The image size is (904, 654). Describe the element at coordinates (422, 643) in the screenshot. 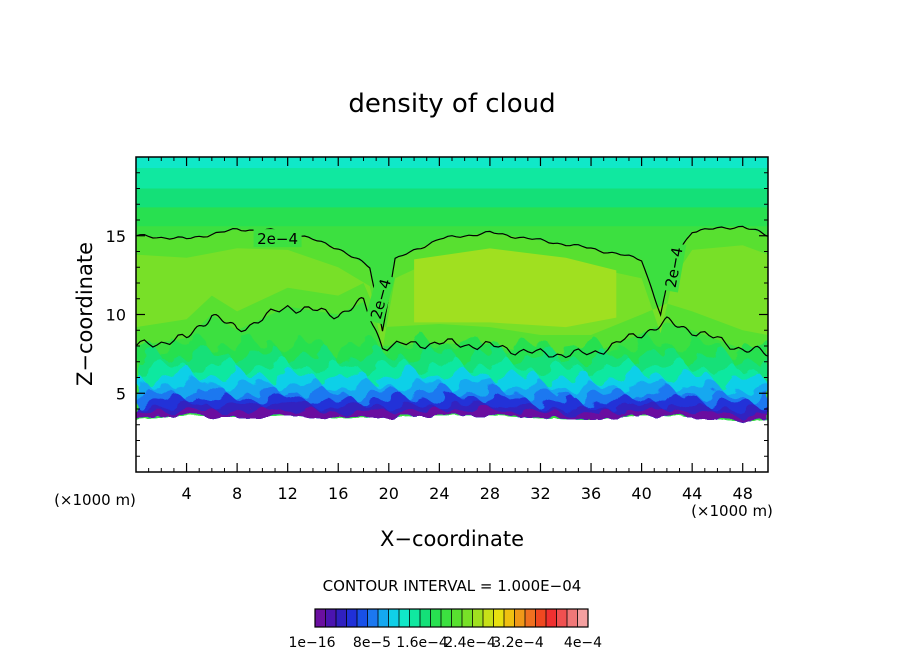

I see `colorbar-label: 1.6e−4` at that location.